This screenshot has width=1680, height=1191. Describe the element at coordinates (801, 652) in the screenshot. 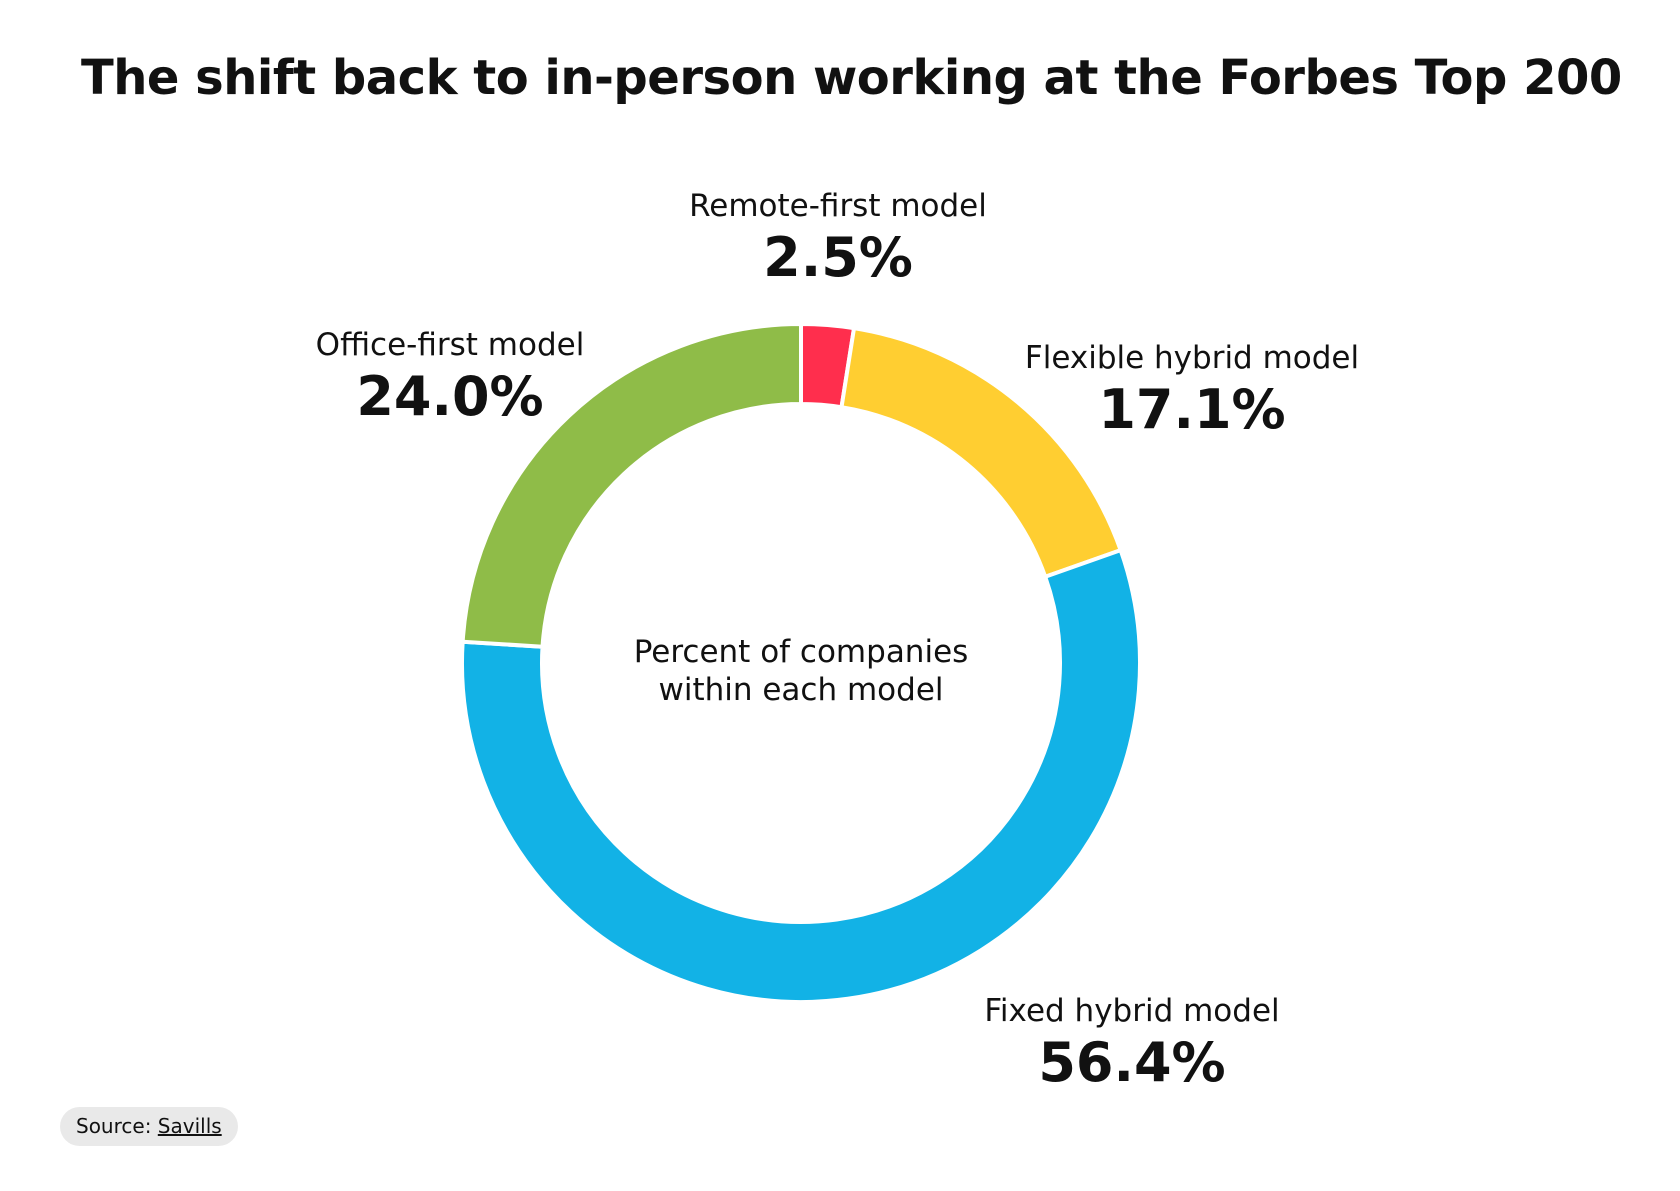

I see `center-text-line: Percent of companies` at that location.